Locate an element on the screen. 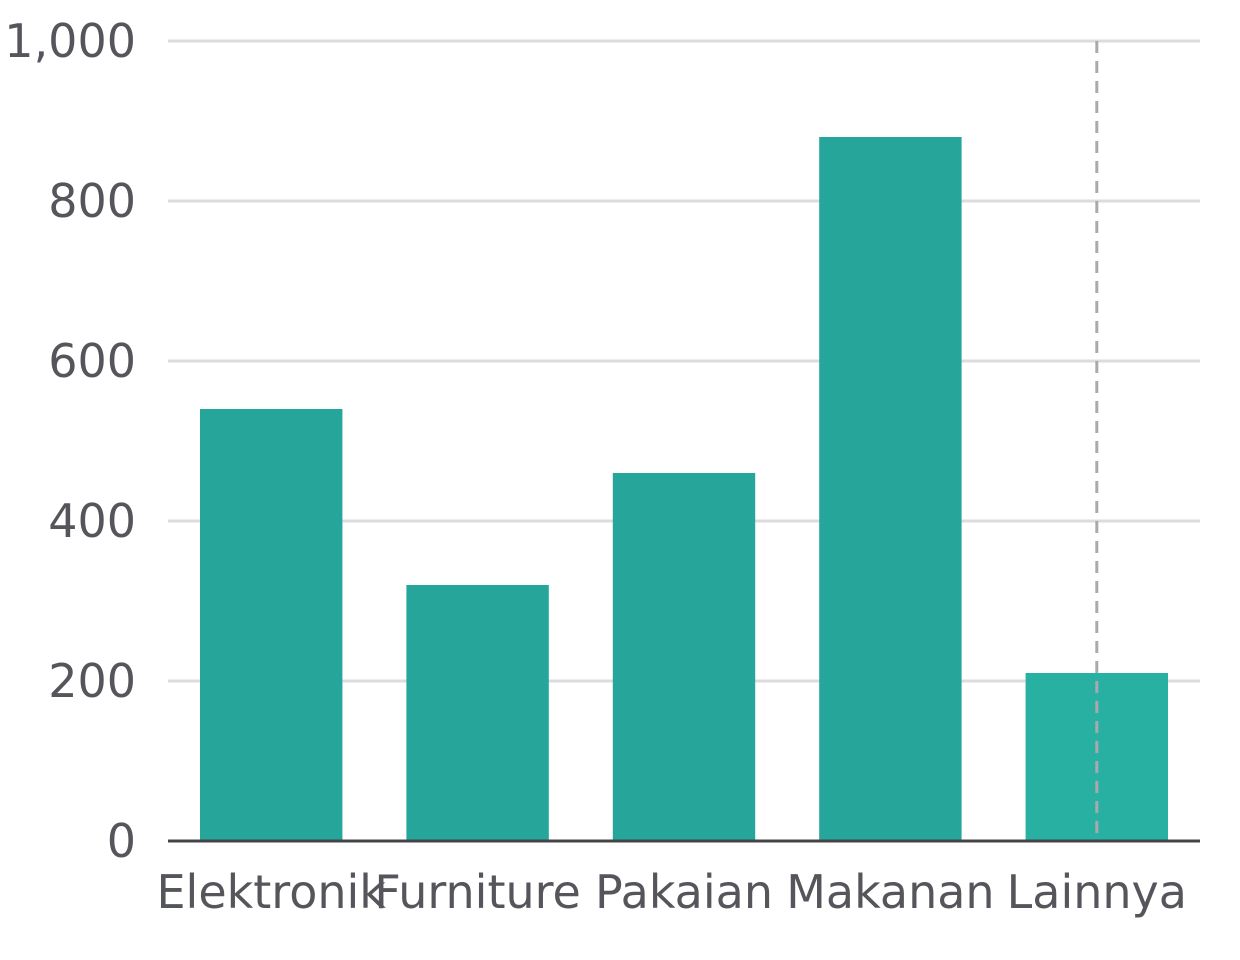 The height and width of the screenshot is (960, 1240). x-tick-label: Lainnya is located at coordinates (1097, 892).